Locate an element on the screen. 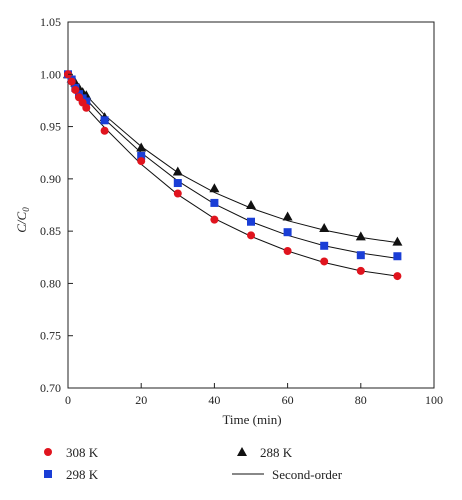 This screenshot has width=462, height=500. y-axis-label: C/C0 is located at coordinates (22, 220).